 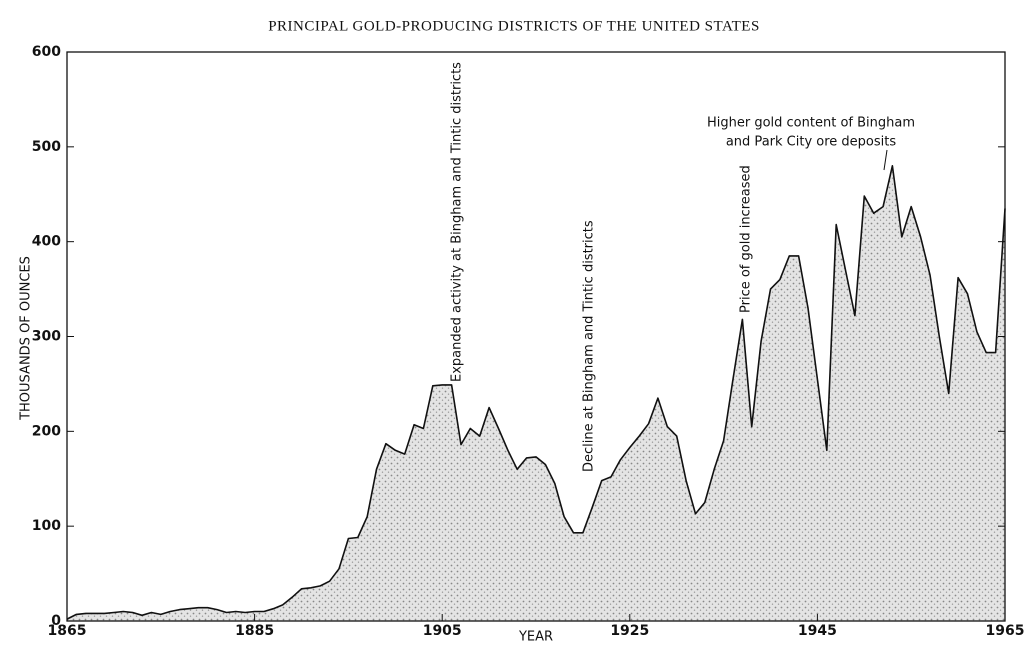 I want to click on annotation: Price of gold increased, so click(x=746, y=239).